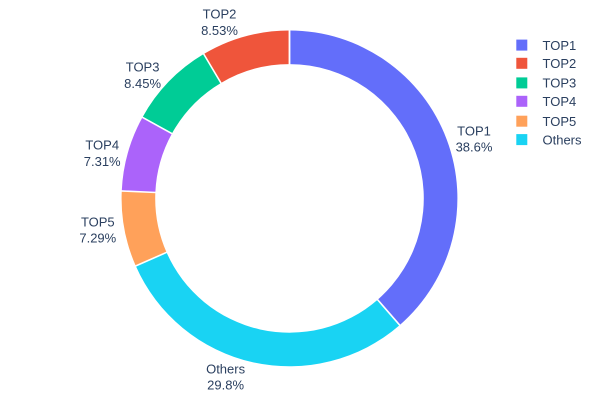 Image resolution: width=600 pixels, height=405 pixels. Describe the element at coordinates (474, 147) in the screenshot. I see `svg-text: 38.6%` at that location.